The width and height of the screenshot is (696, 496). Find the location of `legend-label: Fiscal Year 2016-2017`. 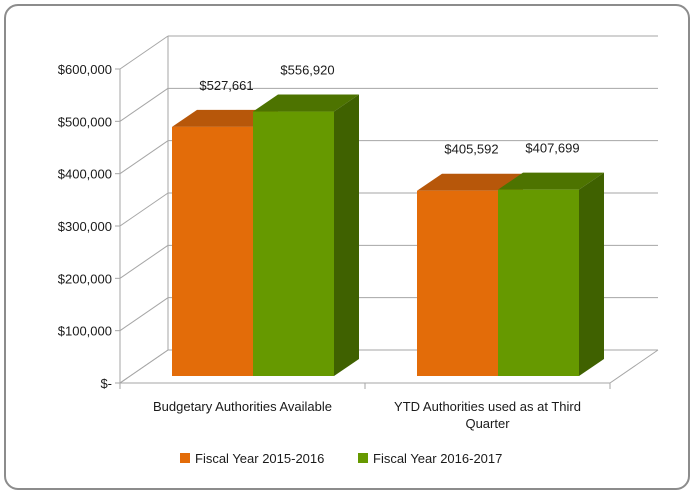

legend-label: Fiscal Year 2016-2017 is located at coordinates (437, 458).